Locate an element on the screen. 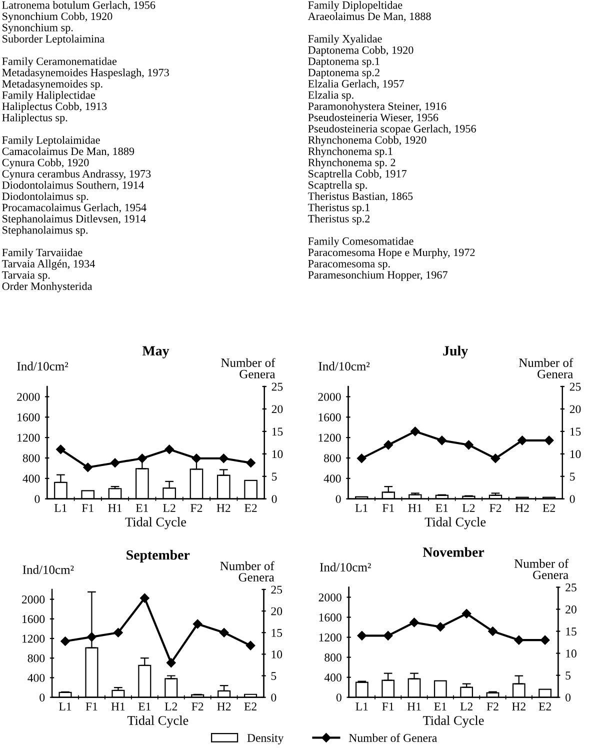 This screenshot has width=612, height=749. legend-label: Number of Genera is located at coordinates (392, 738).